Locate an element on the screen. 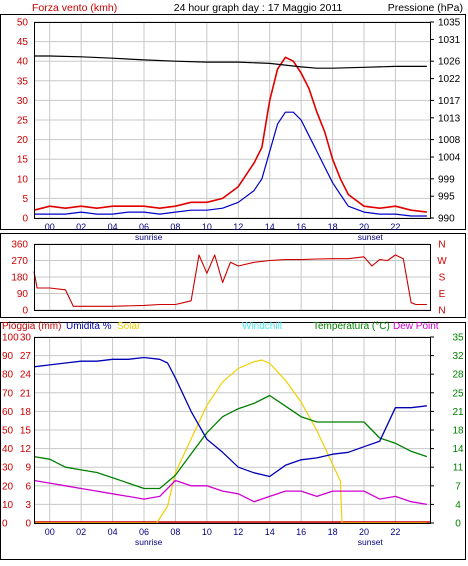  pressure-tick-label: 1022 is located at coordinates (449, 79).